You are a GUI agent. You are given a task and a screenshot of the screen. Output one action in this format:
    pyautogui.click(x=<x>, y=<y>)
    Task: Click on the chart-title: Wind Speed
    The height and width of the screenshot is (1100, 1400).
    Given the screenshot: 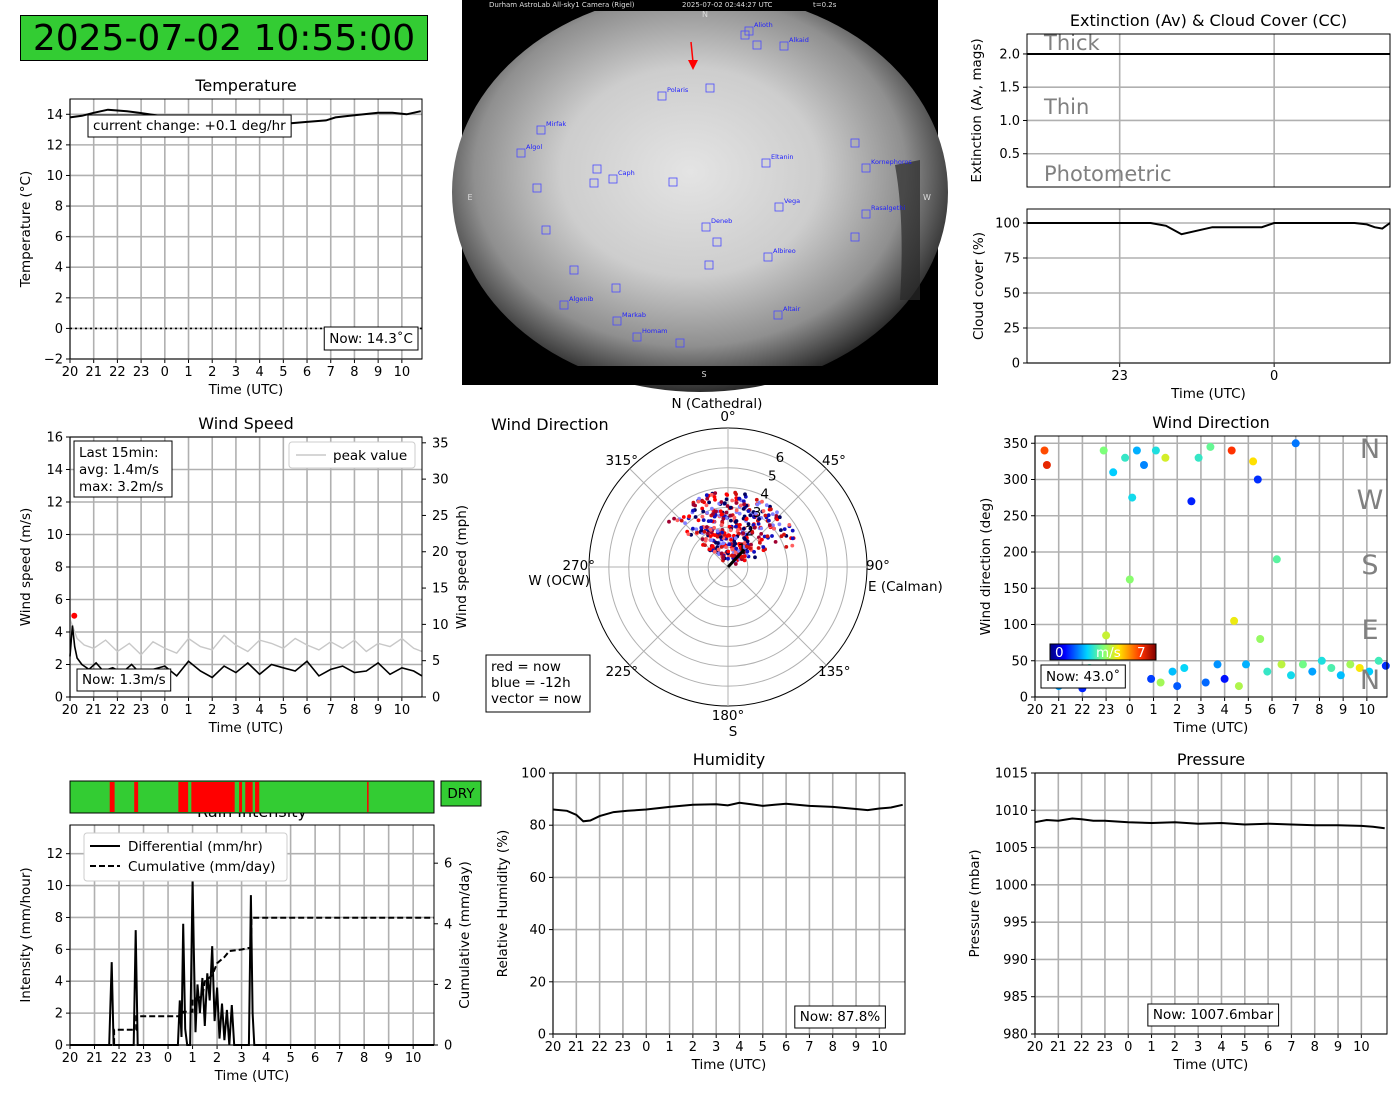 What is the action you would take?
    pyautogui.click(x=245, y=423)
    